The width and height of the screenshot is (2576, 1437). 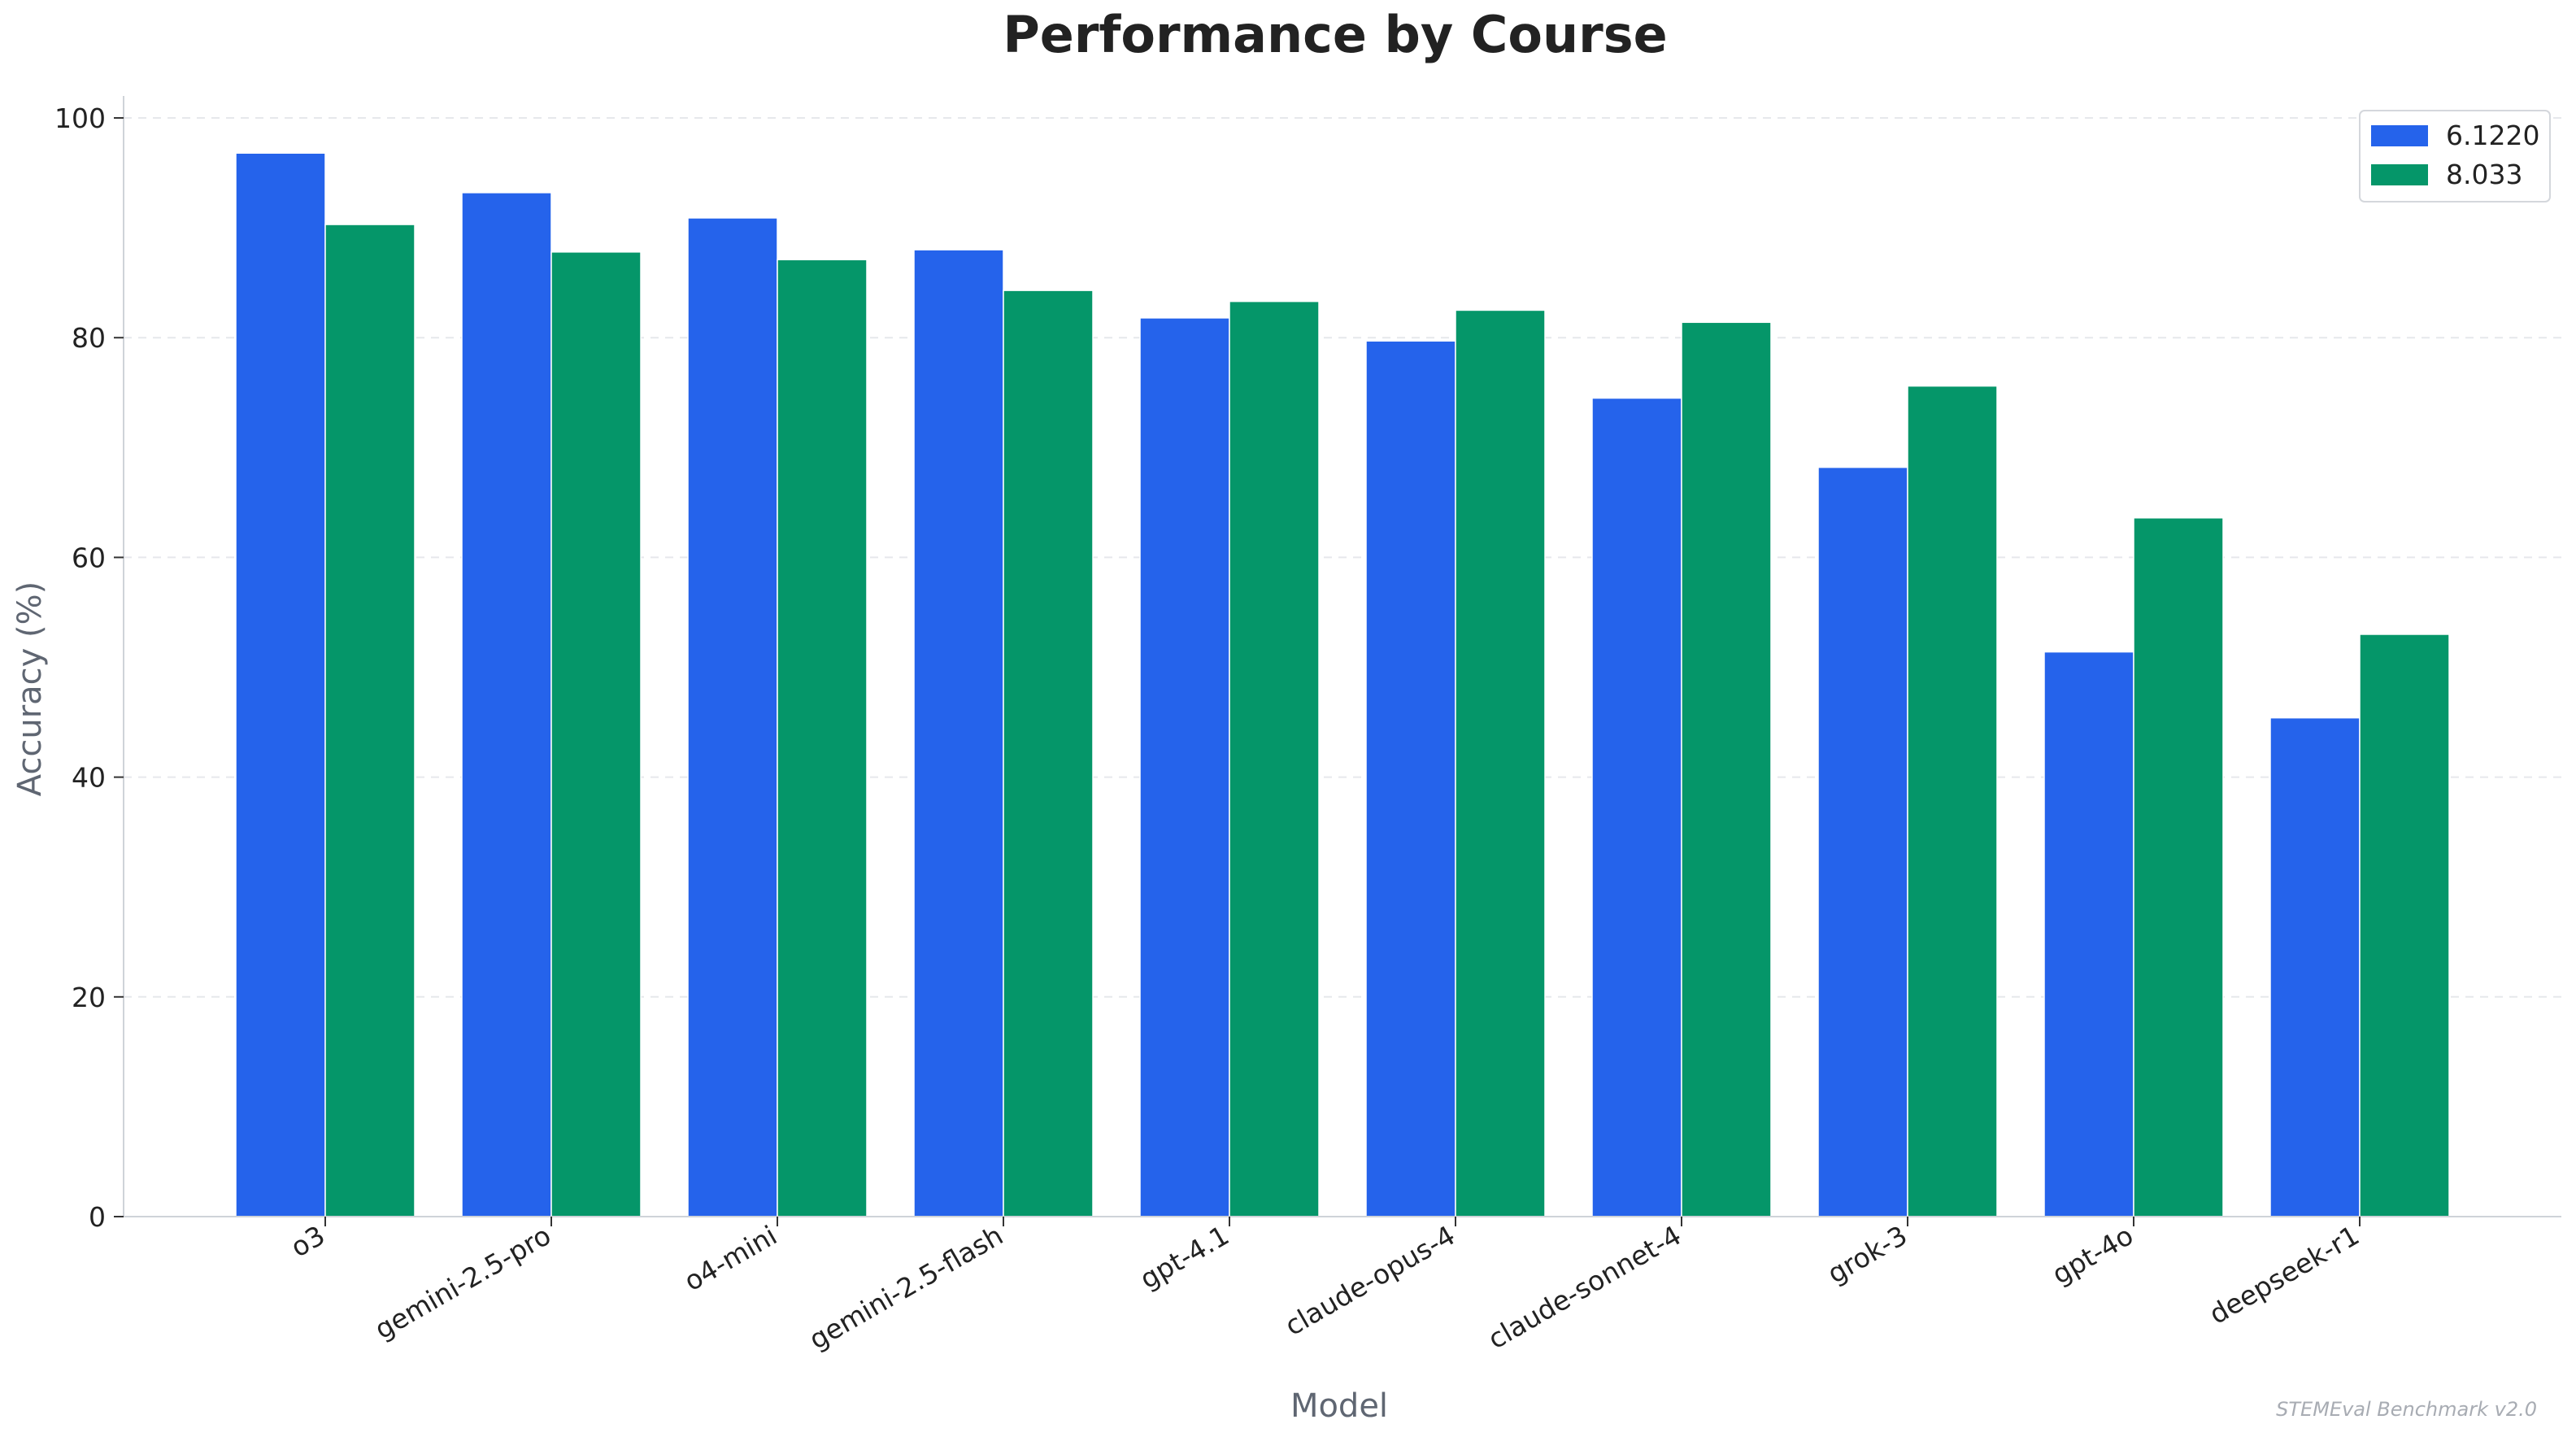 I want to click on bar-gpt-4.1-8.033, so click(x=1275, y=758).